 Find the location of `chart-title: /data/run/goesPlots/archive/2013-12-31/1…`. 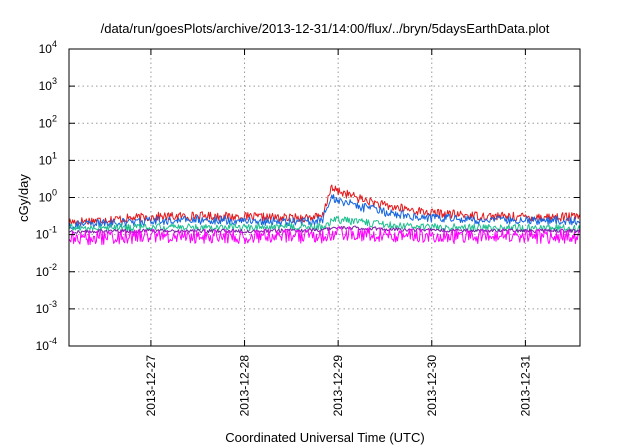

chart-title: /data/run/goesPlots/archive/2013-12-31/1… is located at coordinates (325, 28).